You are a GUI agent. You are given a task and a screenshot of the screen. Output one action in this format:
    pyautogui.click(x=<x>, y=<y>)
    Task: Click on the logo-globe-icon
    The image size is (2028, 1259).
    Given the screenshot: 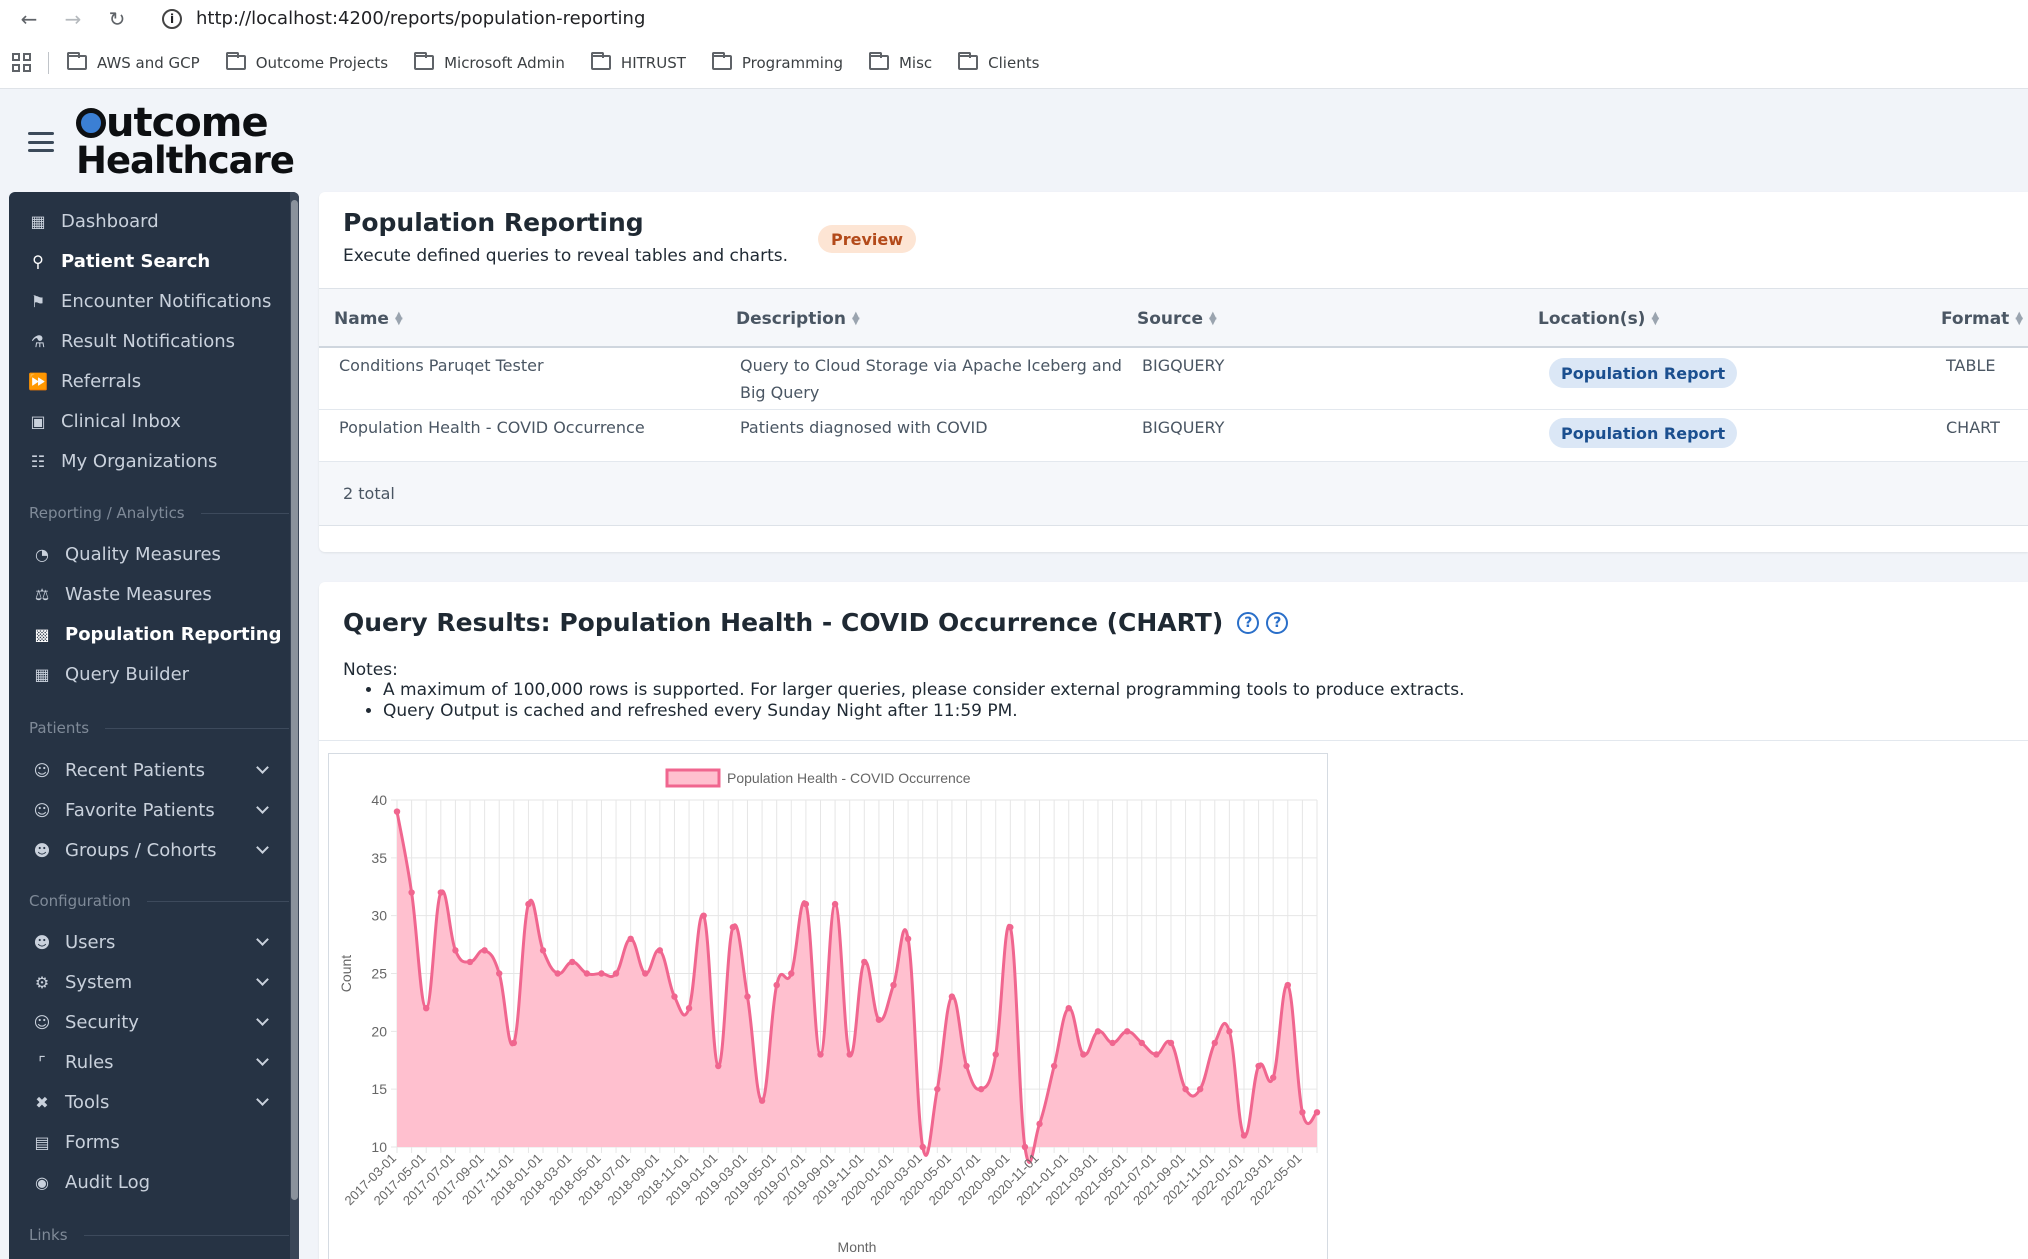 What is the action you would take?
    pyautogui.click(x=91, y=123)
    